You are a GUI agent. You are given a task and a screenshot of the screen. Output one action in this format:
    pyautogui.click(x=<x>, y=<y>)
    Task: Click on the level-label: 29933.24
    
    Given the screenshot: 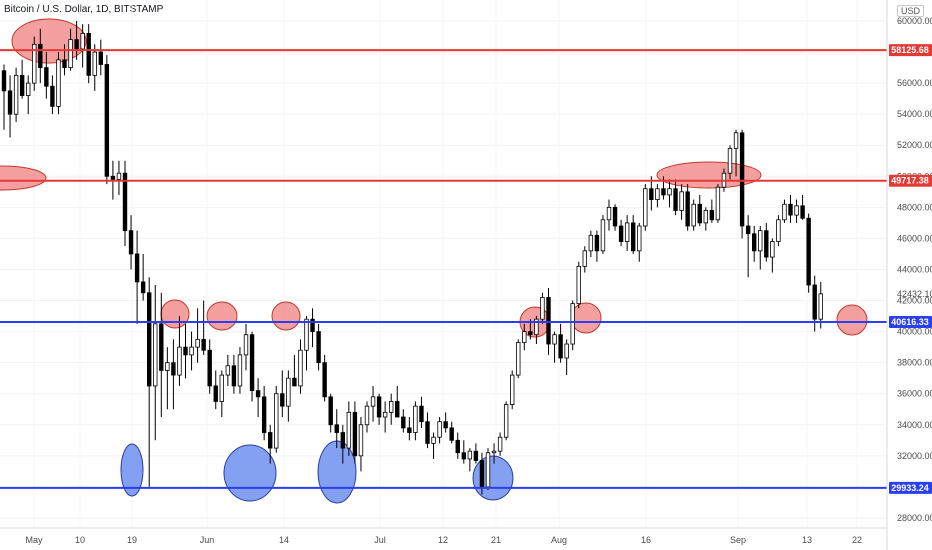 What is the action you would take?
    pyautogui.click(x=910, y=488)
    